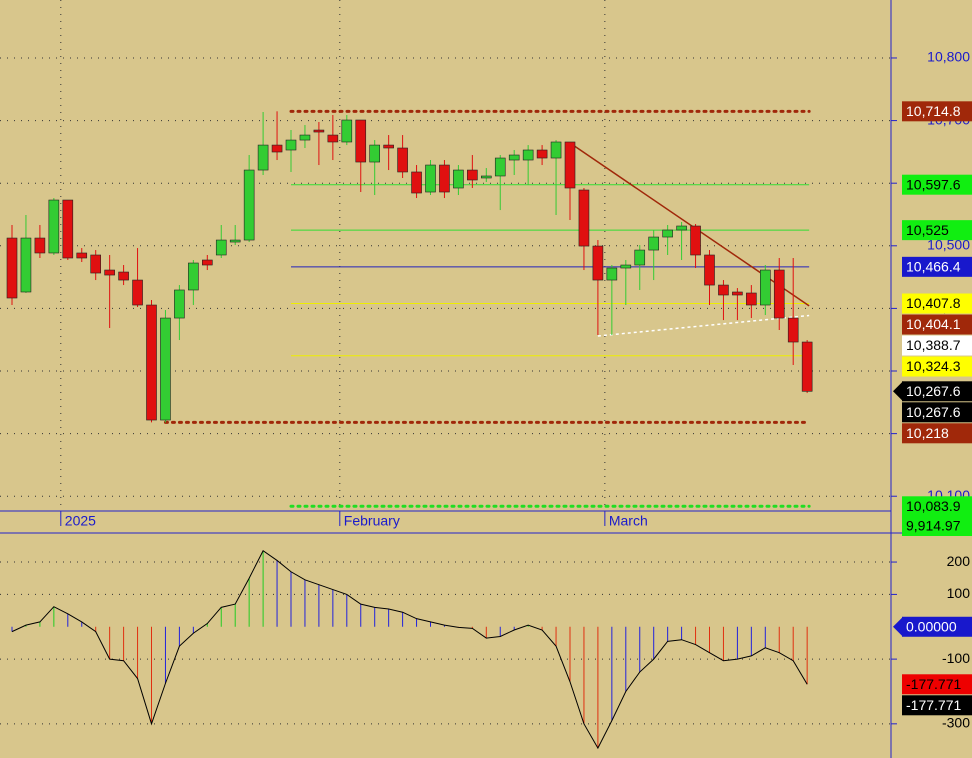 The width and height of the screenshot is (972, 758). Describe the element at coordinates (927, 433) in the screenshot. I see `price-tag-label: 10,218` at that location.